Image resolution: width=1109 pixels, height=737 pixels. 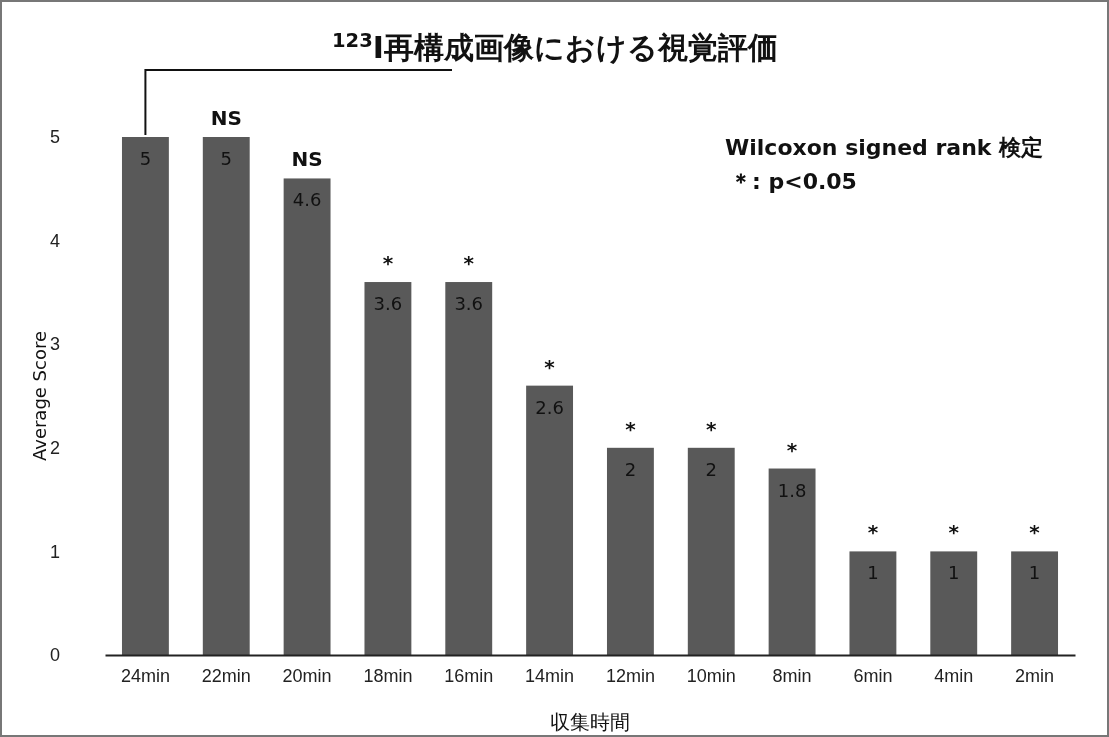 I want to click on x-tick-label: 12min, so click(x=630, y=675).